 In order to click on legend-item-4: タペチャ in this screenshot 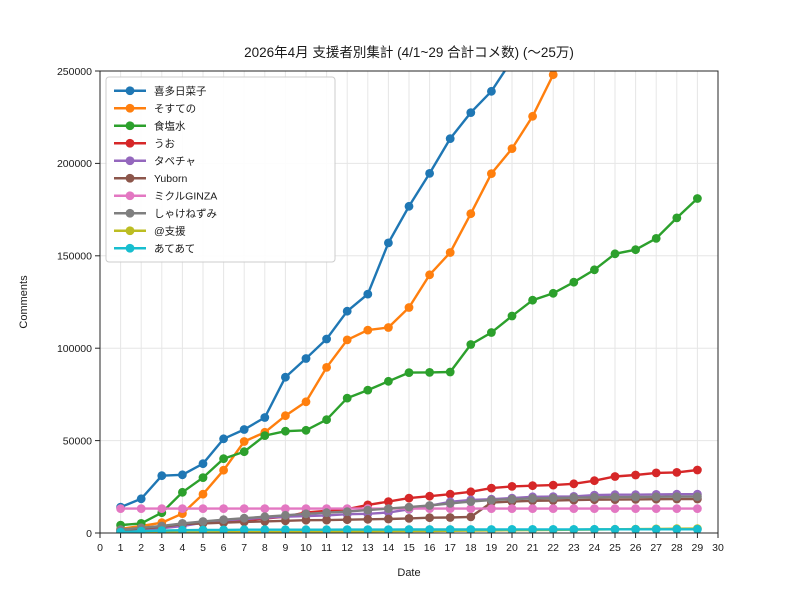, I will do `click(155, 162)`.